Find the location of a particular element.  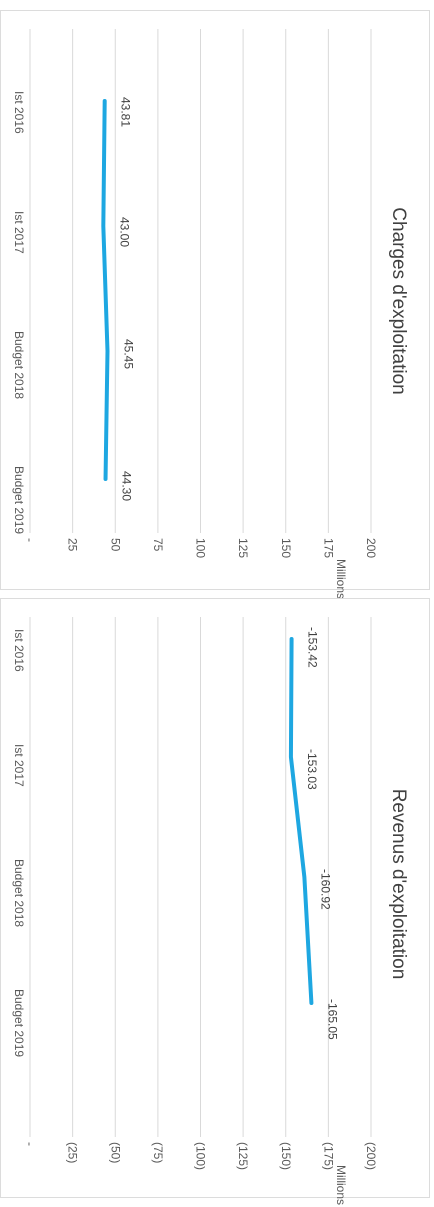

value-tick-label: 75 is located at coordinates (158, 545).